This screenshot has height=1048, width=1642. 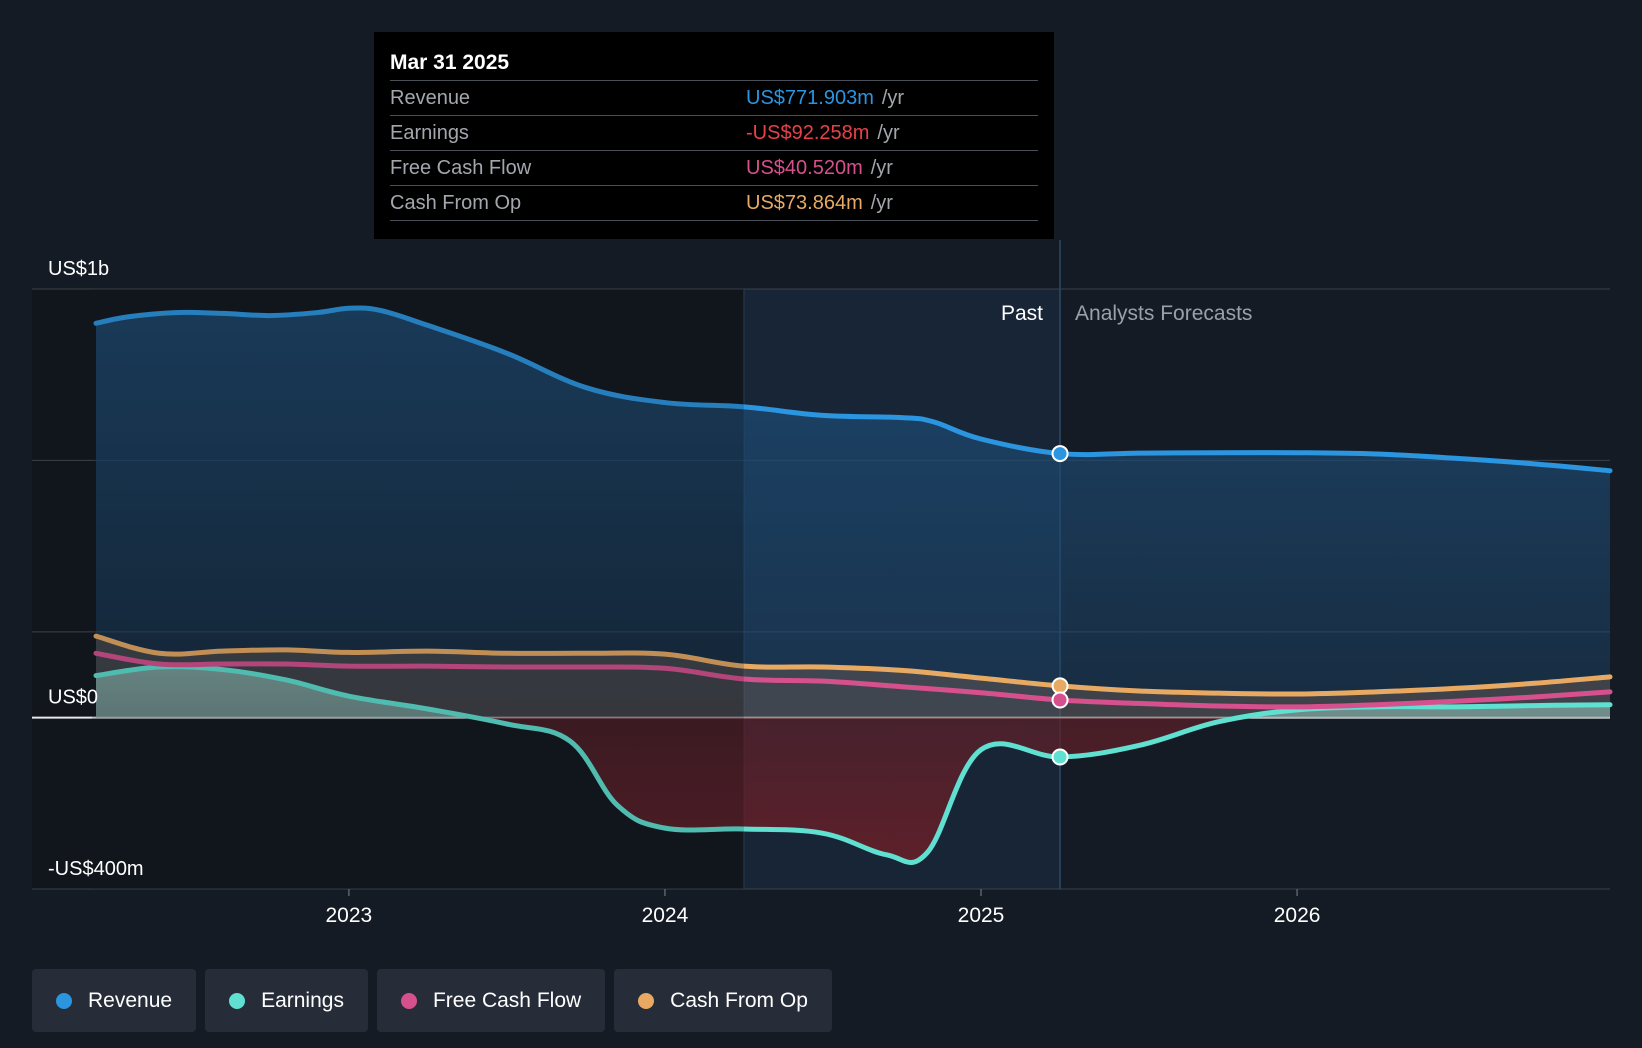 I want to click on tooltip-value: US$73.864m, so click(x=804, y=203).